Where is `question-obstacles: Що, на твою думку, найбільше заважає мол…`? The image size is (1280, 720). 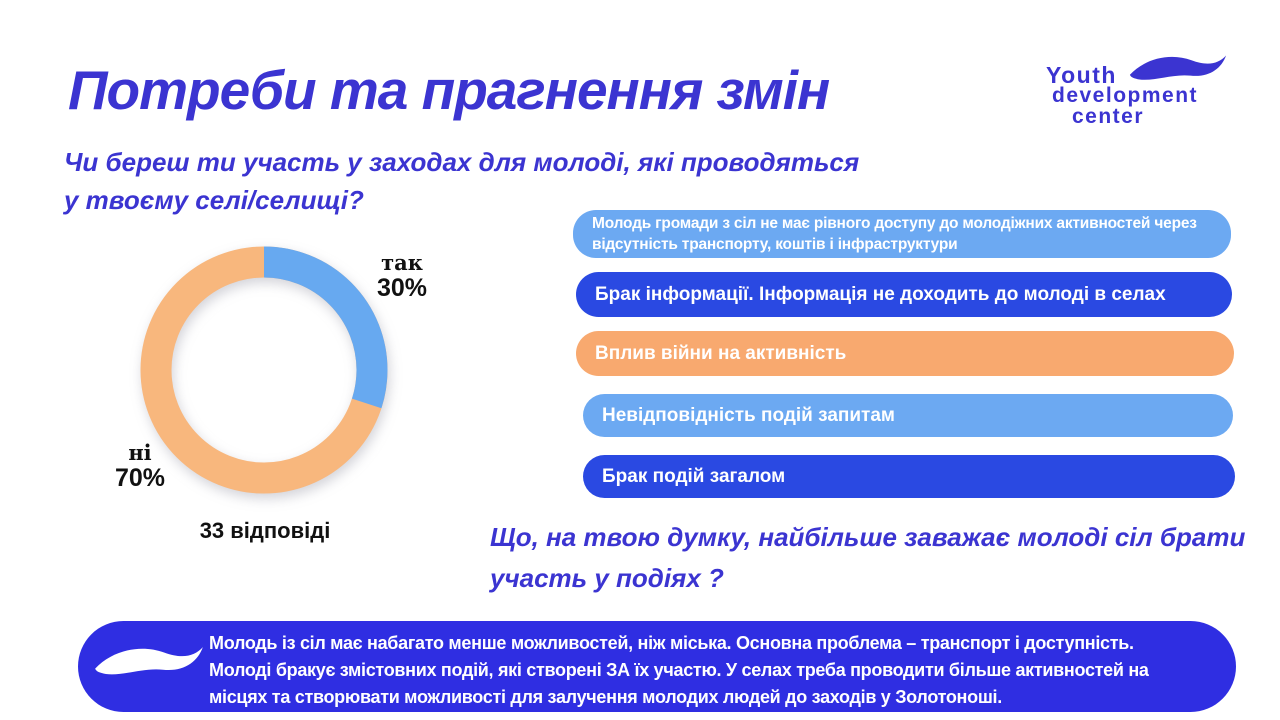
question-obstacles: Що, на твою думку, найбільше заважає мол… is located at coordinates (868, 557).